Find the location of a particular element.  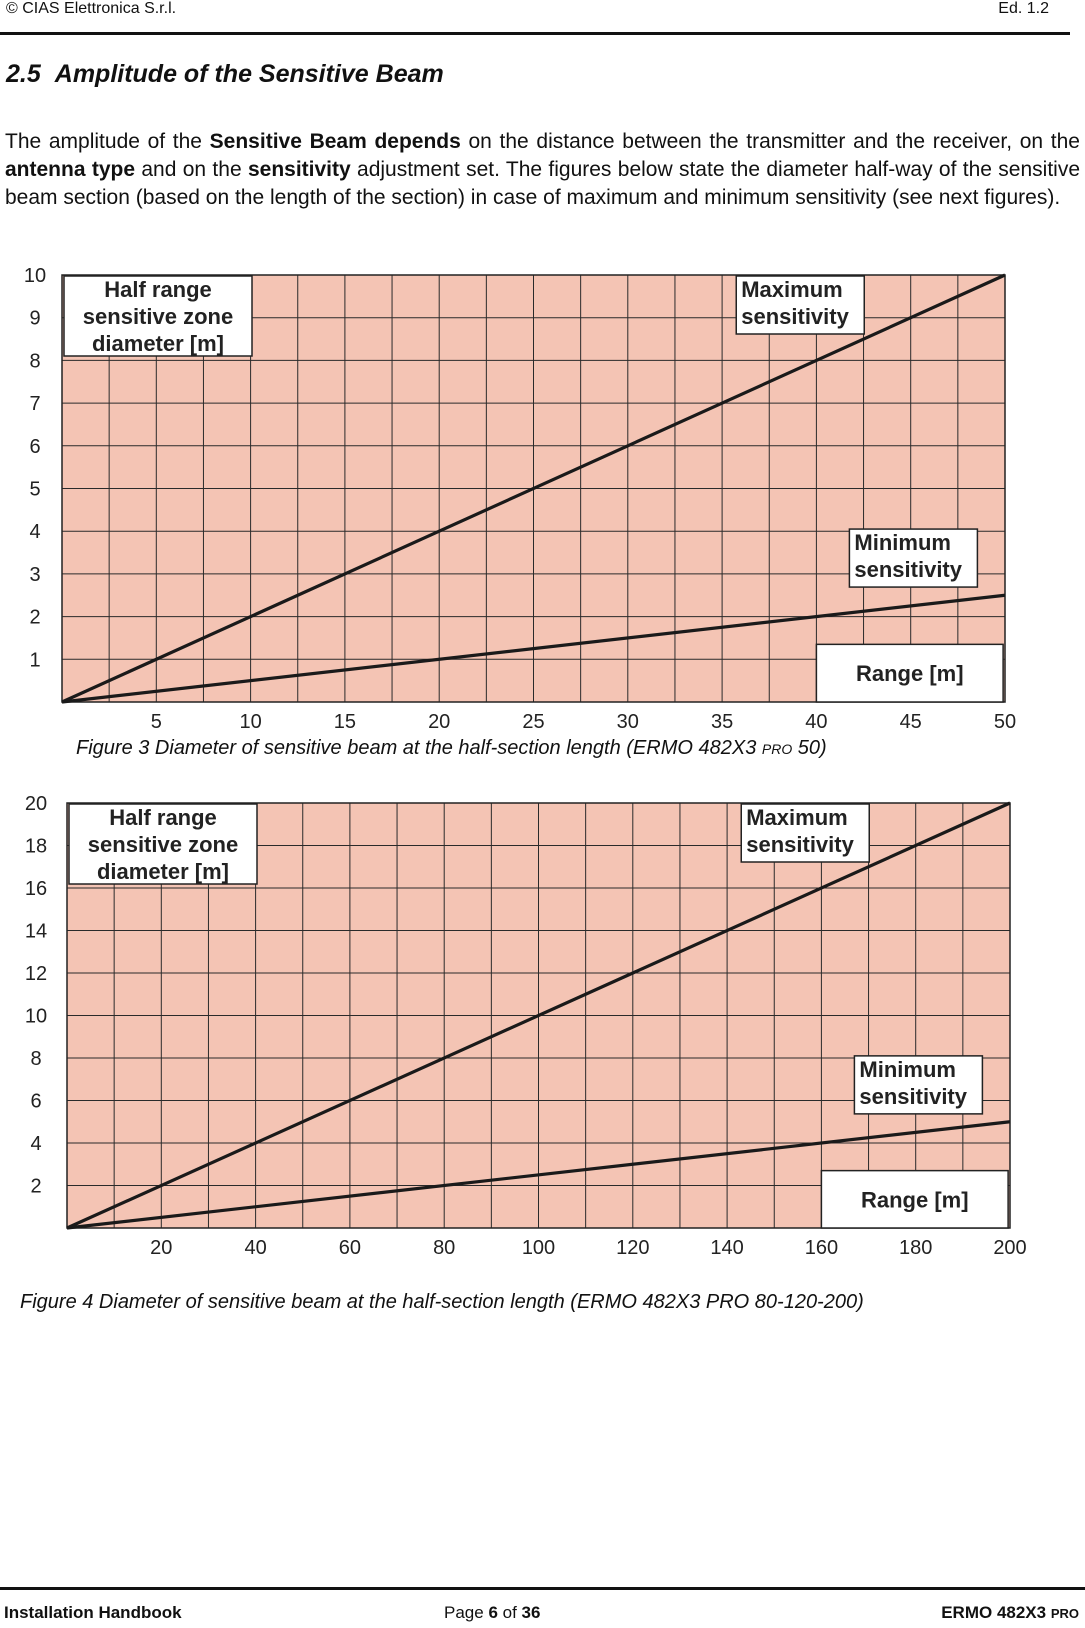

x-tick-label: 30 is located at coordinates (628, 722).